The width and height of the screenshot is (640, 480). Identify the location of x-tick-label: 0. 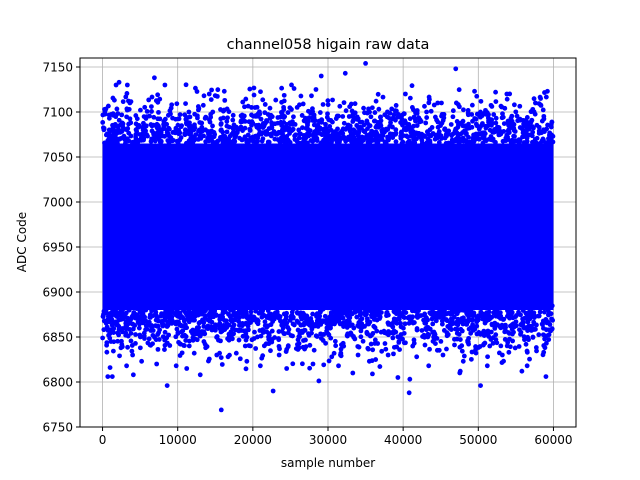
(103, 440).